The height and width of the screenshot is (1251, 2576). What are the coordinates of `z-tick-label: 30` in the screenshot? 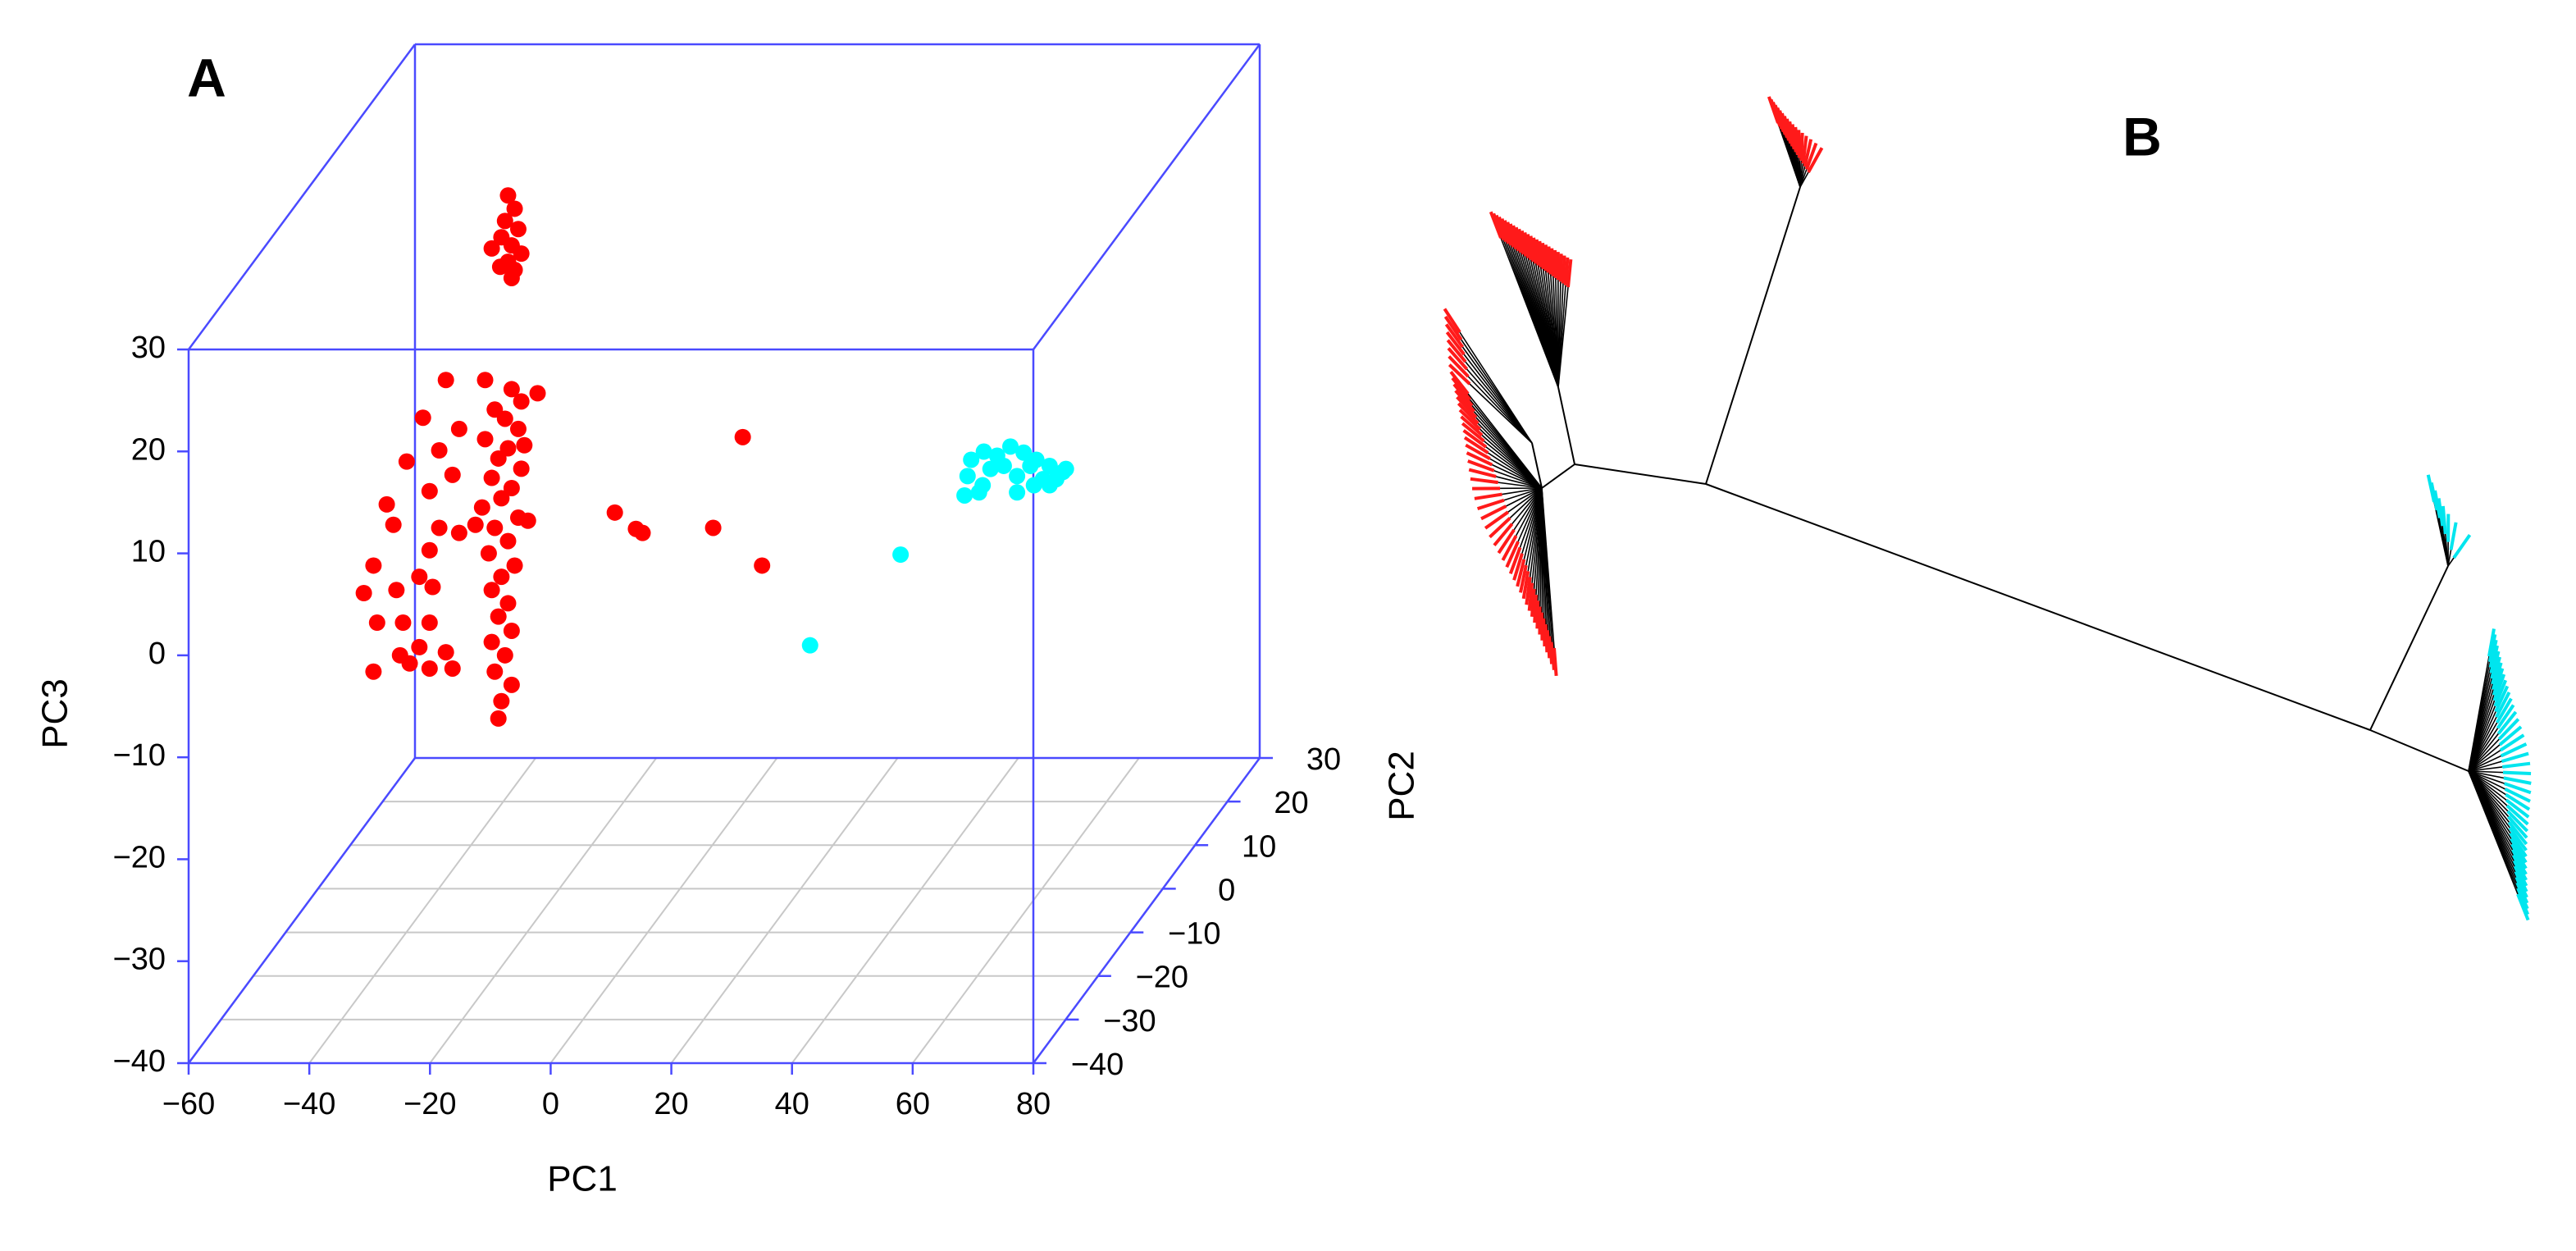 It's located at (148, 348).